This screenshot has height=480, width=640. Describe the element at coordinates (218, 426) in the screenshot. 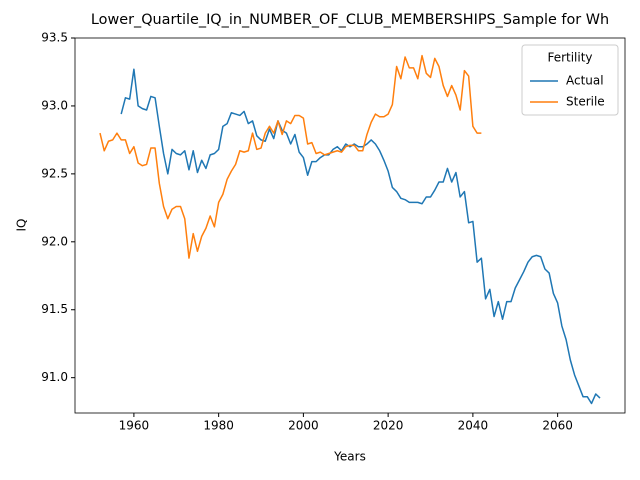

I see `x-tick-label: 1980` at that location.